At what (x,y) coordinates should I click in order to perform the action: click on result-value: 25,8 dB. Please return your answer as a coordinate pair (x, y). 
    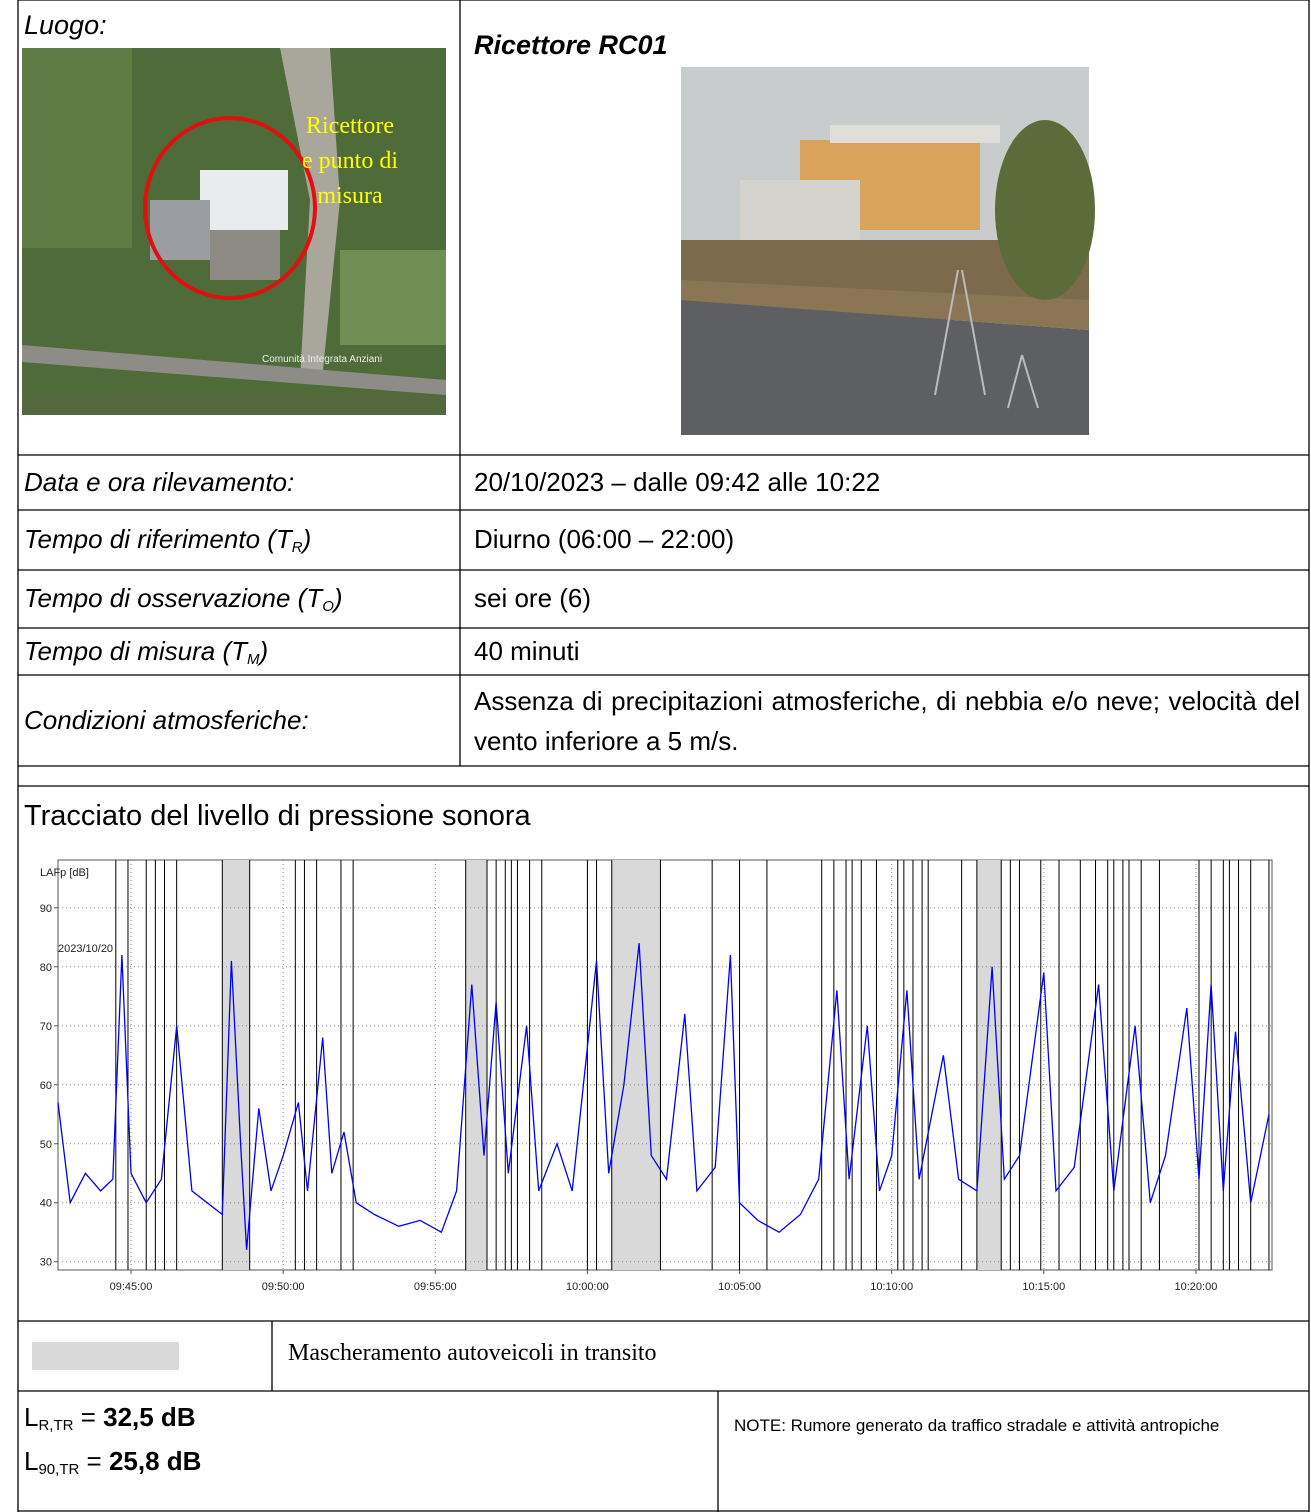
    Looking at the image, I should click on (155, 1461).